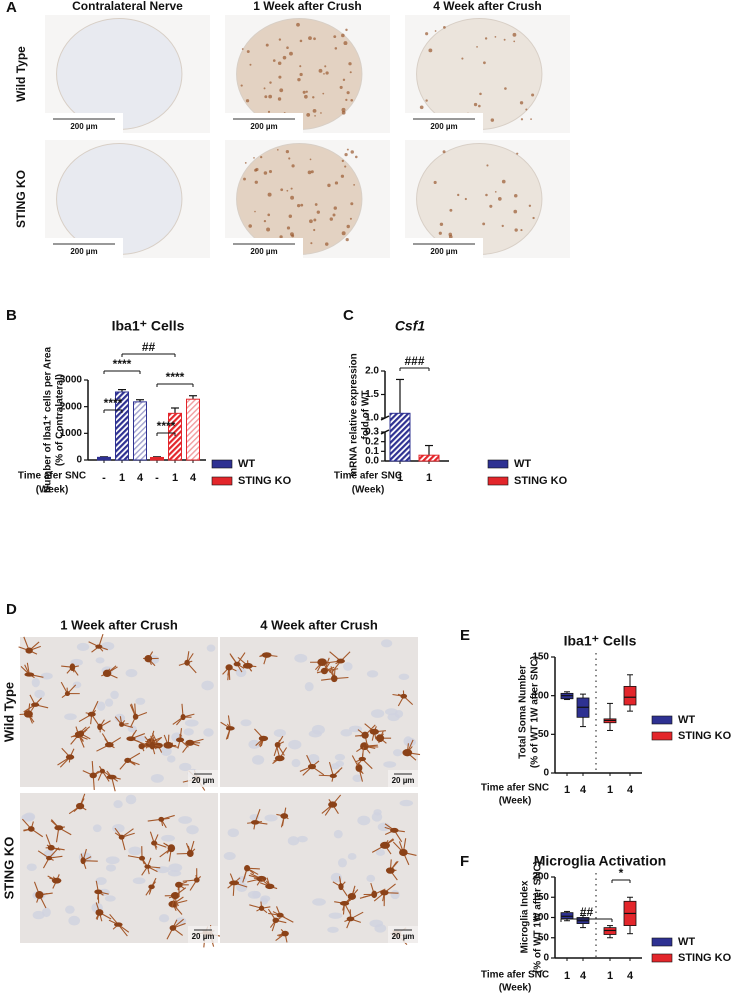  I want to click on legend-label: STING KO, so click(705, 736).